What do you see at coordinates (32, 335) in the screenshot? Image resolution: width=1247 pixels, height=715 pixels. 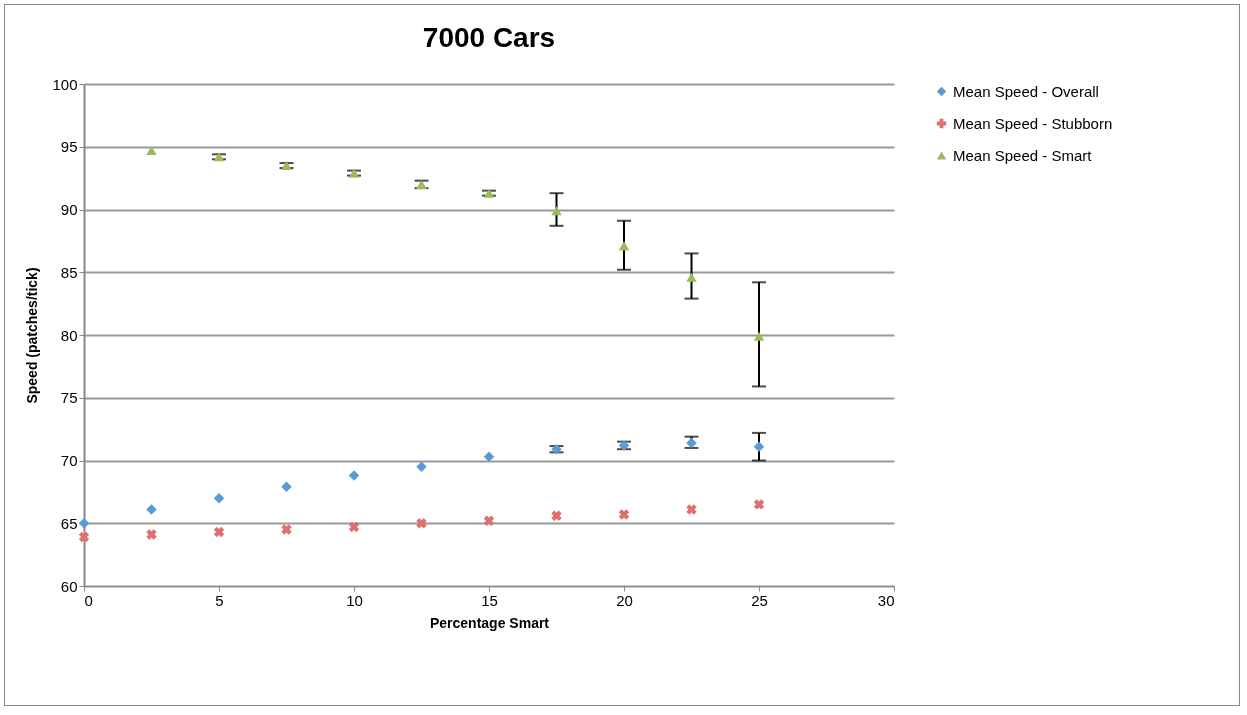 I see `y-axis-title: Speed (patches/tick)` at bounding box center [32, 335].